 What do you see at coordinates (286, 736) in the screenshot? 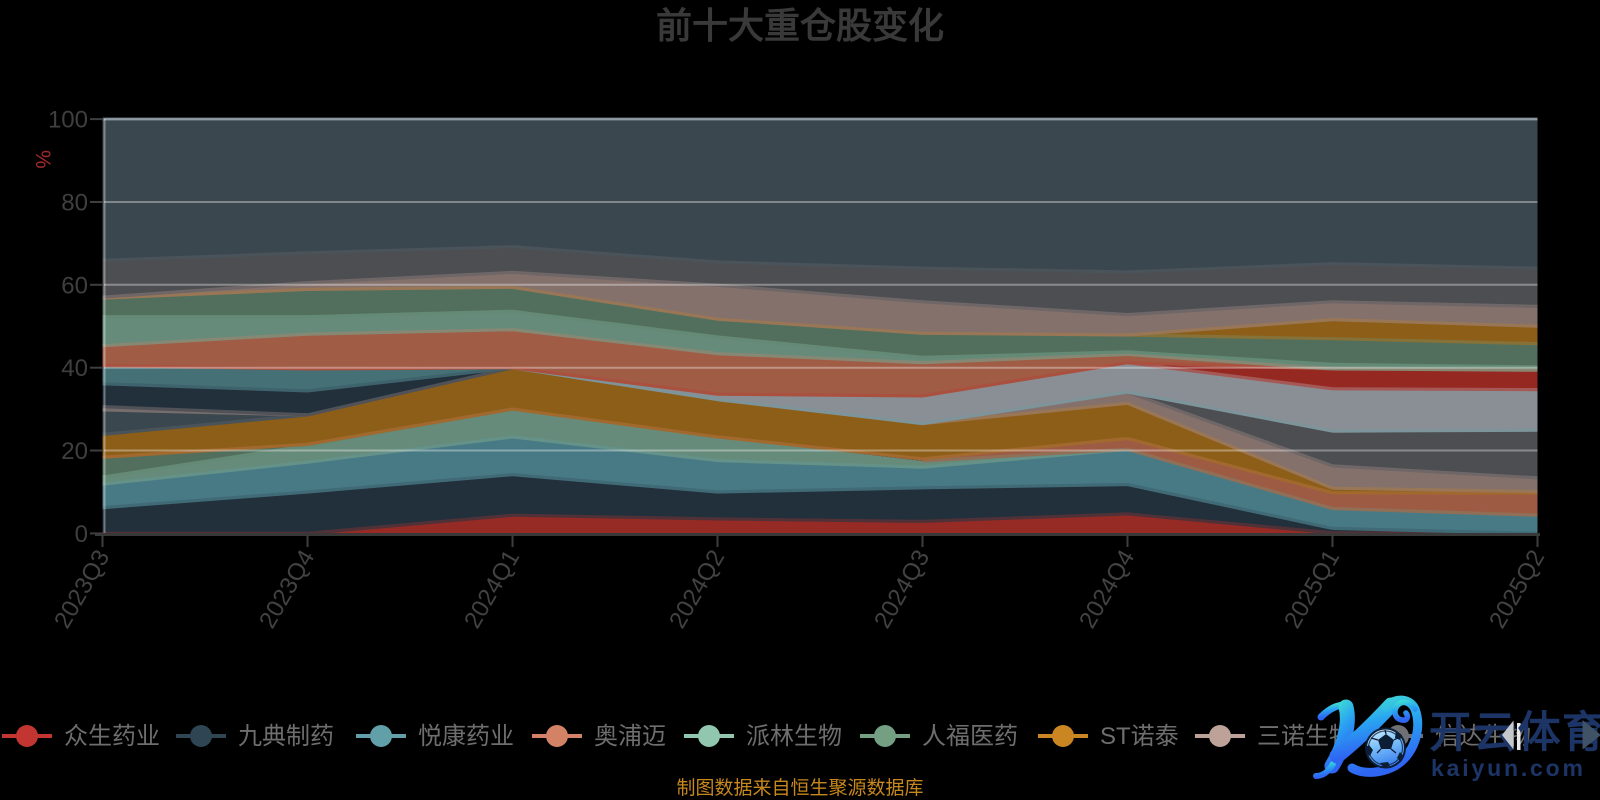
I see `svg-text: 九典制药` at bounding box center [286, 736].